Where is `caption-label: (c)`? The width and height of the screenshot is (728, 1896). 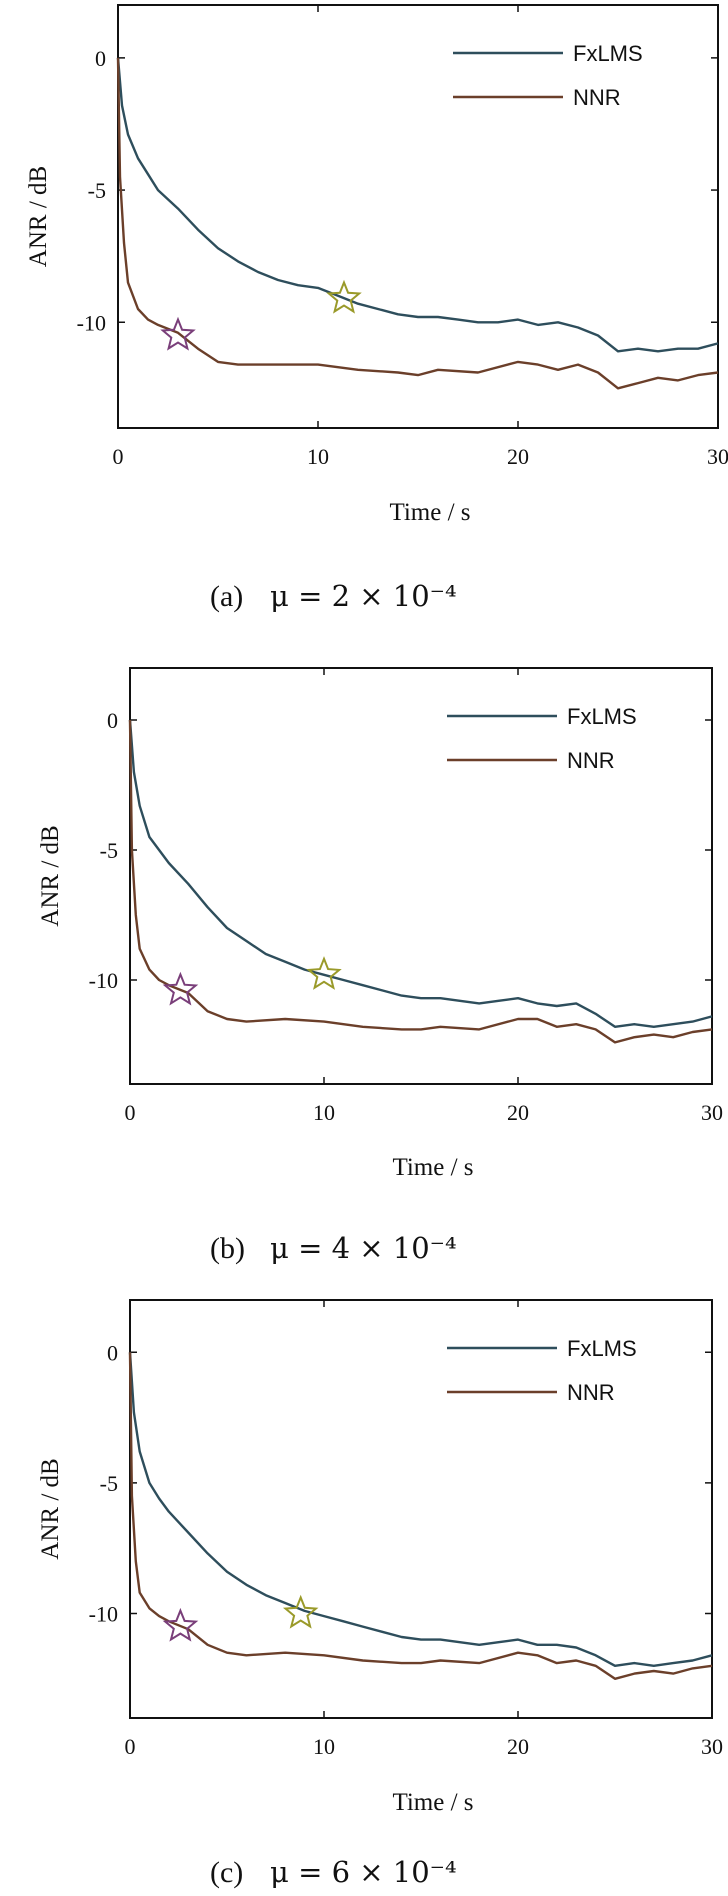
caption-label: (c) is located at coordinates (226, 1872).